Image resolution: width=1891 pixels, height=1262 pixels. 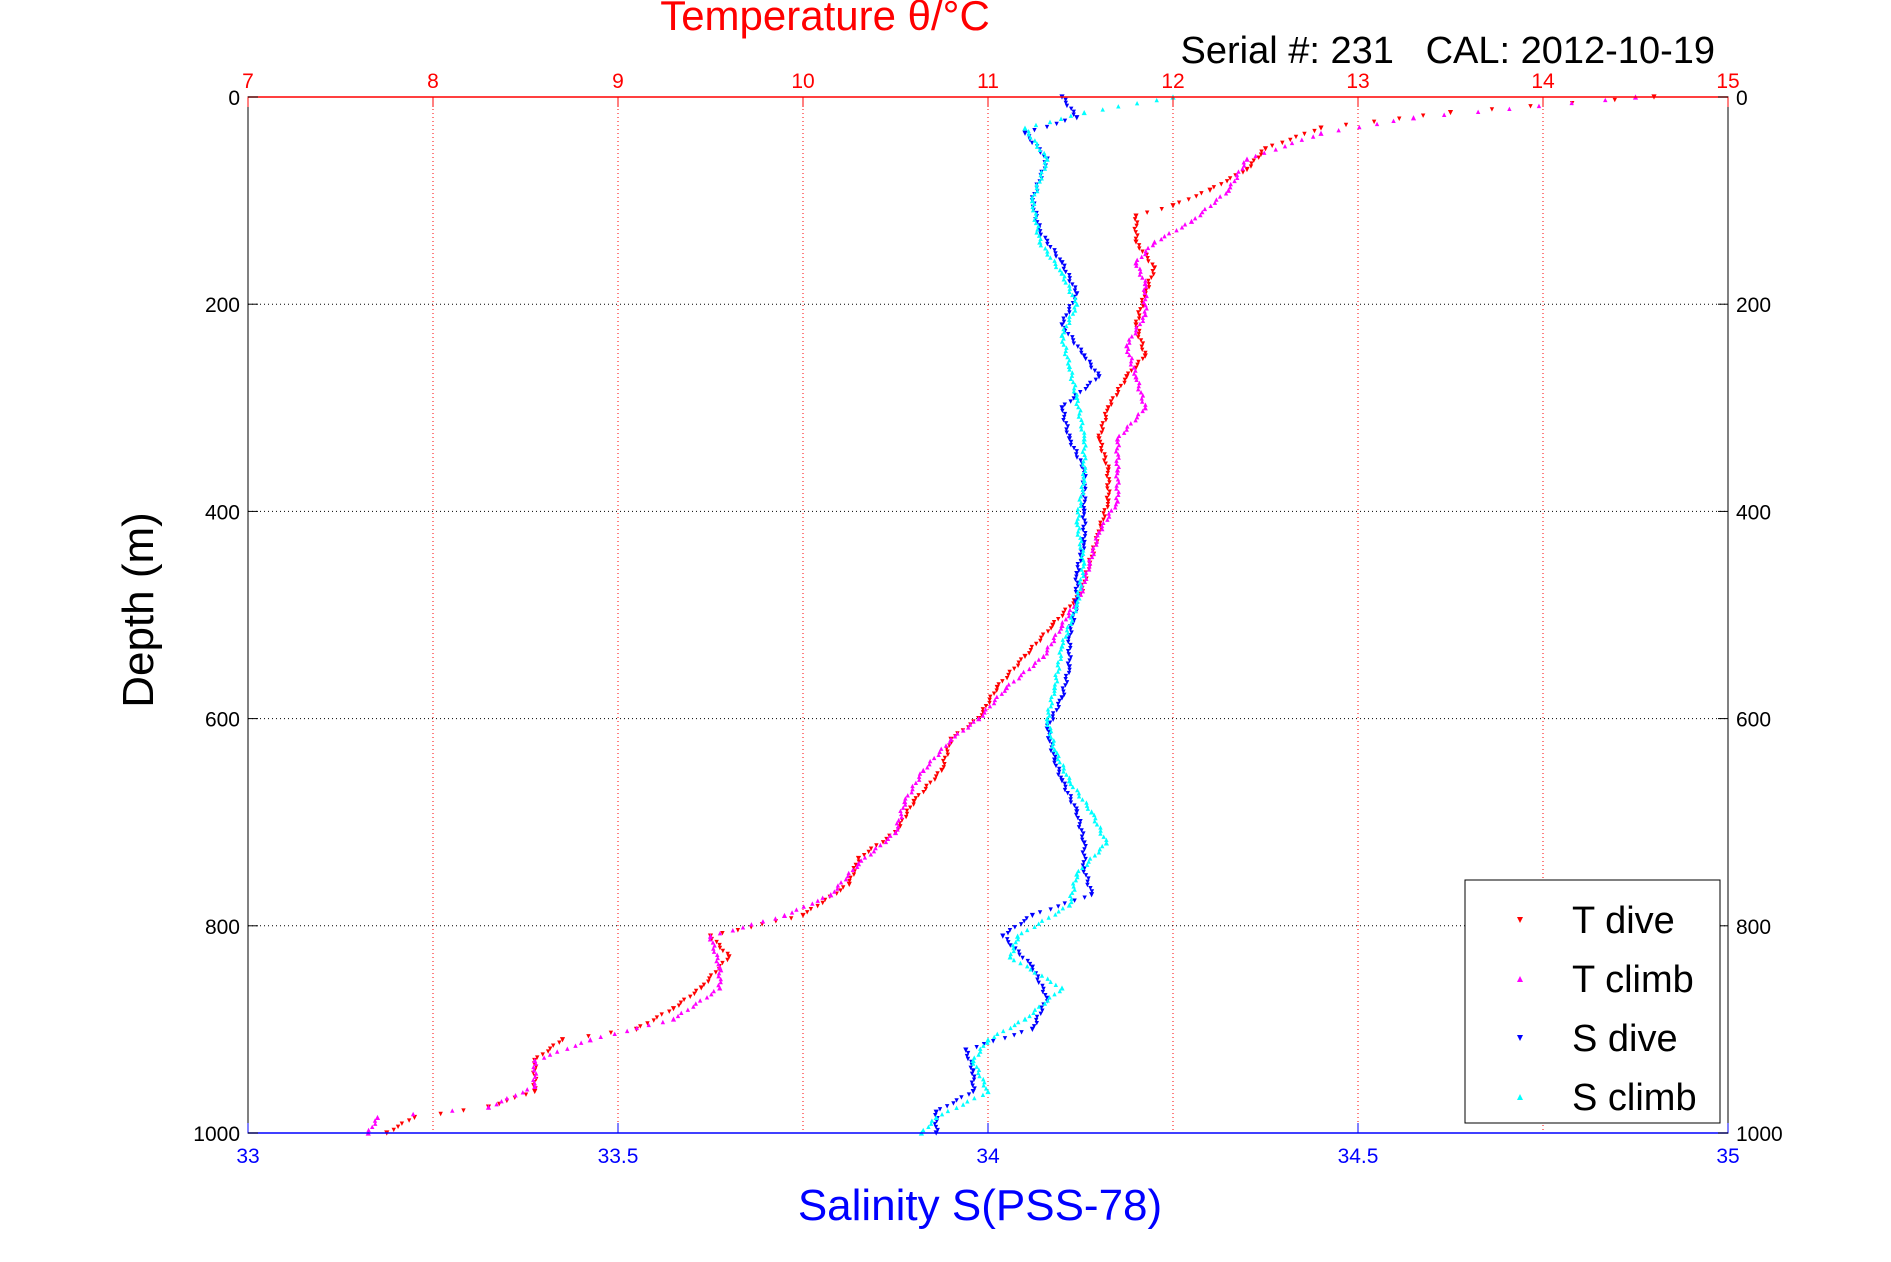 I want to click on left-axis-tick-label: 600, so click(x=222, y=720).